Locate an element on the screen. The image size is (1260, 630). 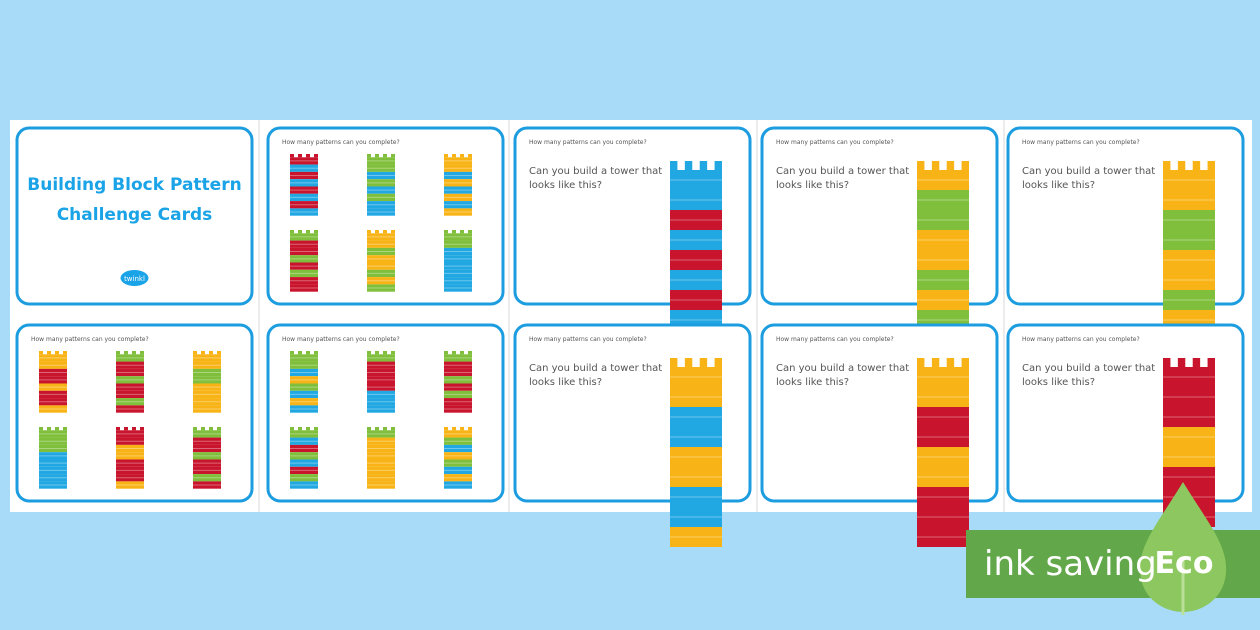
card-title: Challenge Cards is located at coordinates (135, 215).